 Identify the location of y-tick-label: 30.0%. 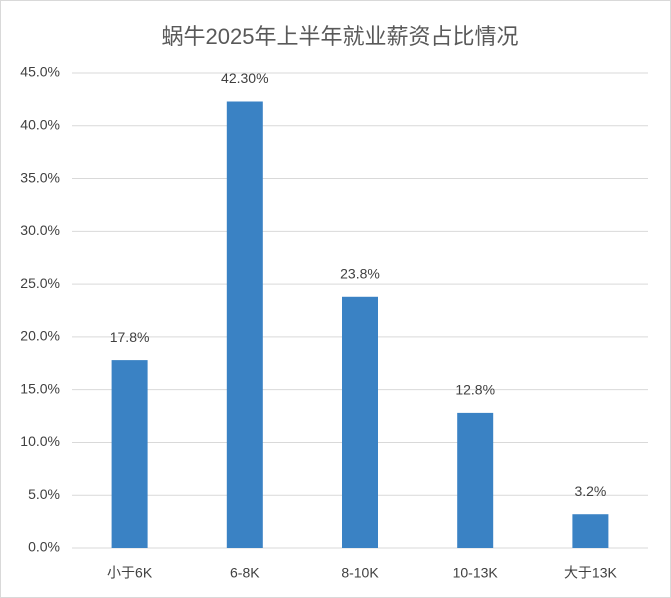
(40, 230).